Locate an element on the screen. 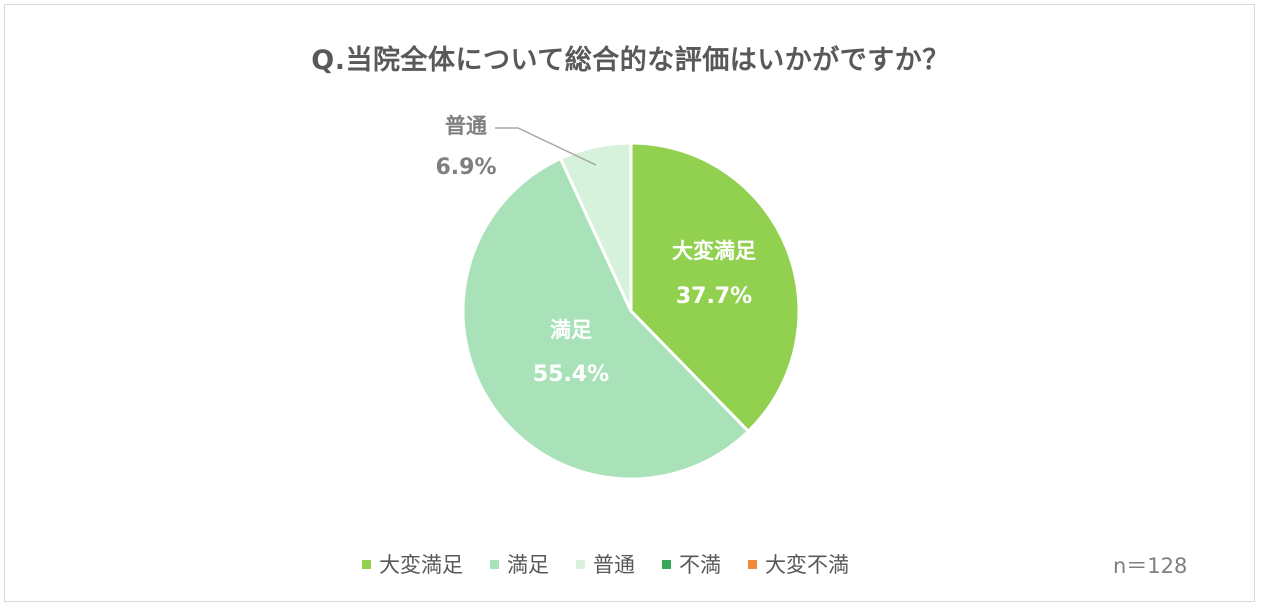  legend-item-dissatisfied: 不満 is located at coordinates (691, 564).